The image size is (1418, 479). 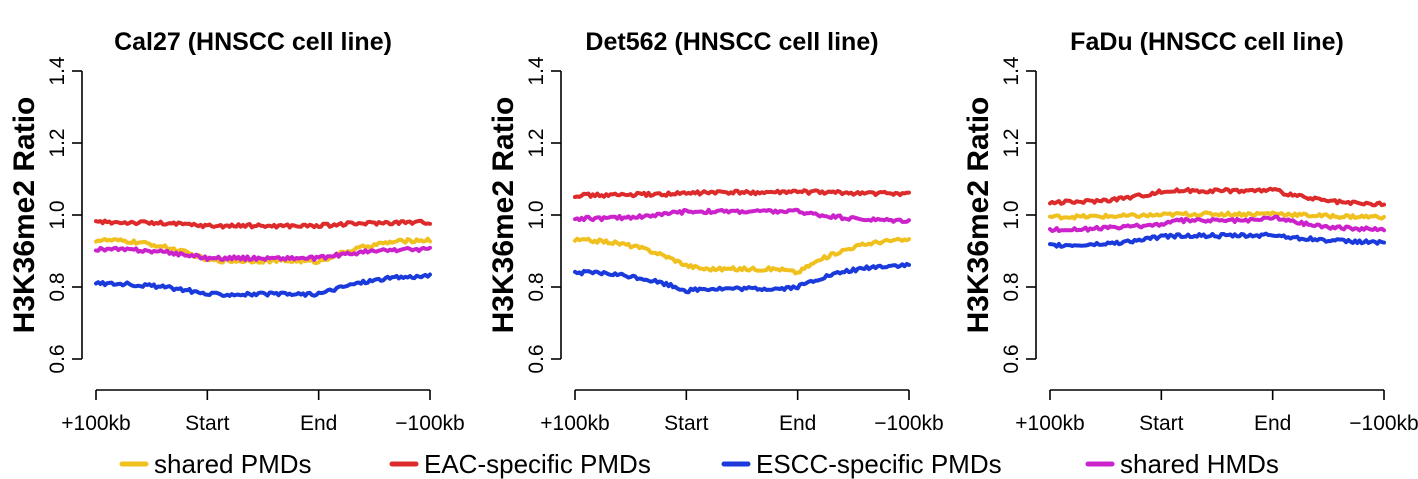 What do you see at coordinates (731, 42) in the screenshot?
I see `panel-title: Det562 (HNSCC cell line)` at bounding box center [731, 42].